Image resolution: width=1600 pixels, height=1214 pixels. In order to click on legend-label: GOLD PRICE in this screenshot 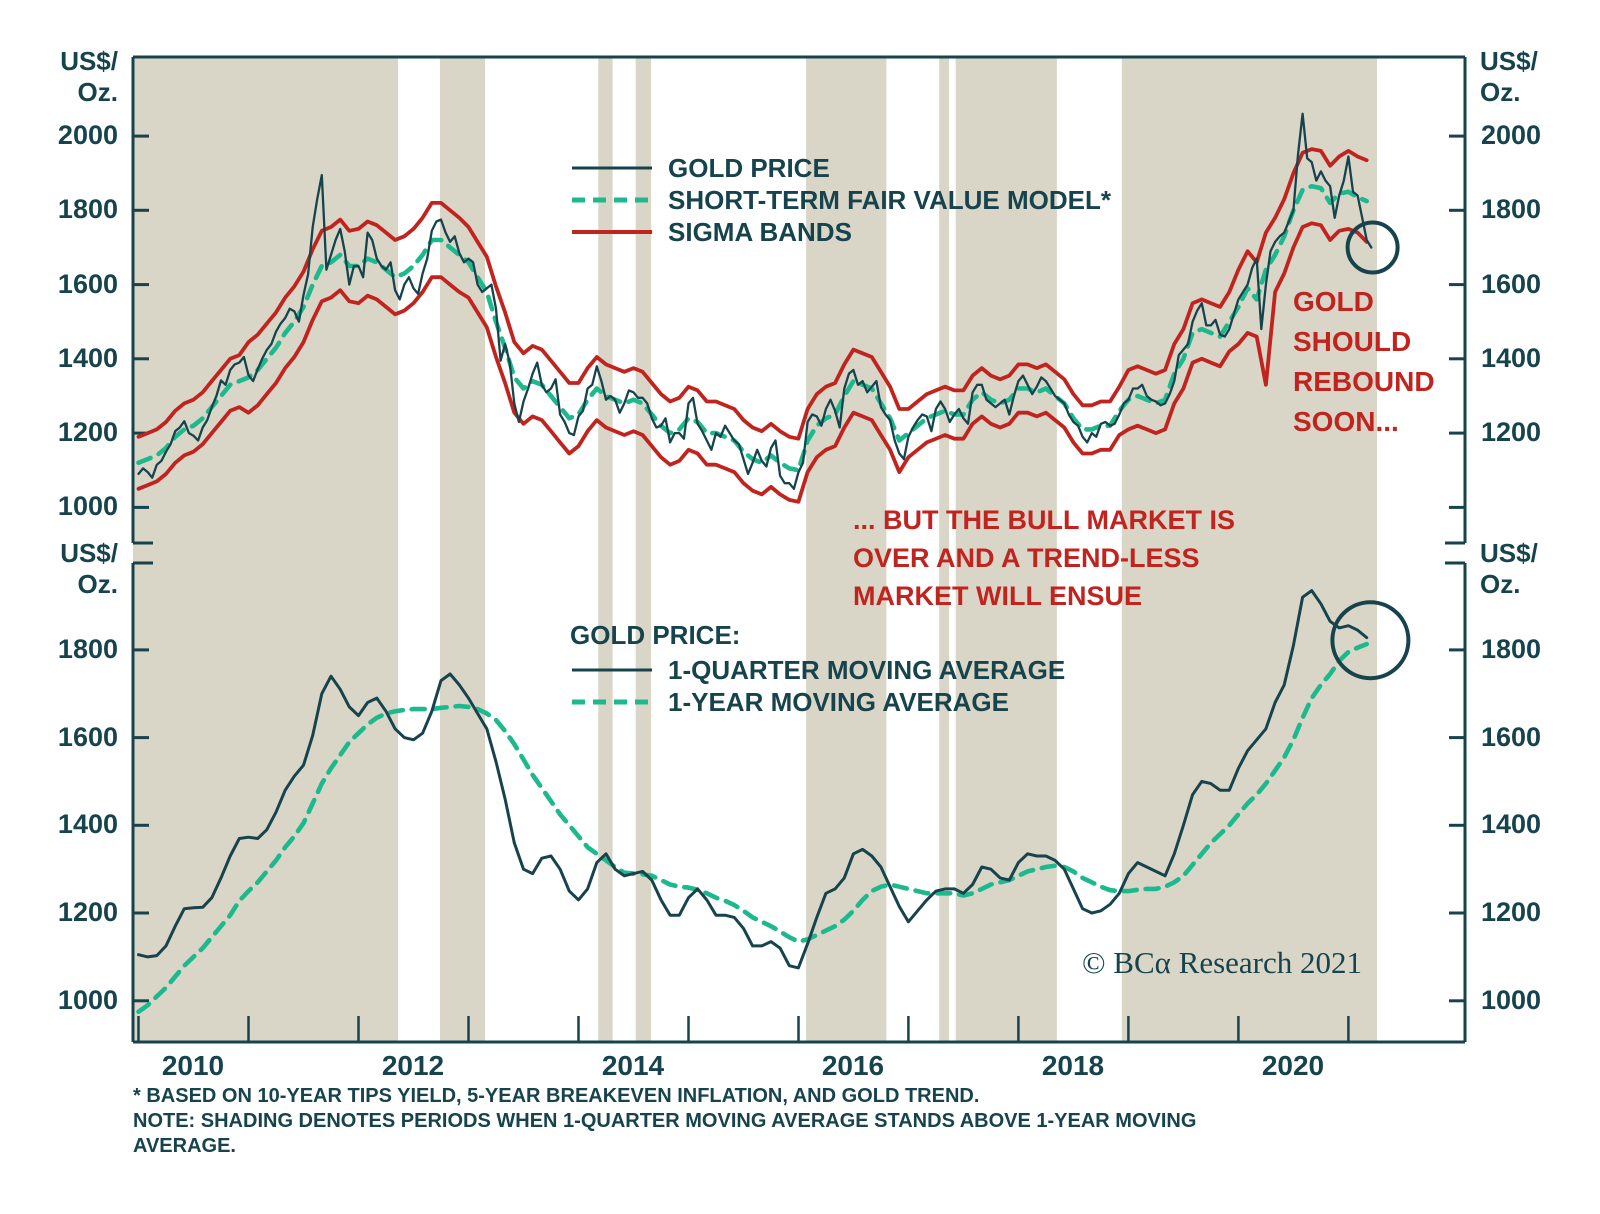, I will do `click(749, 167)`.